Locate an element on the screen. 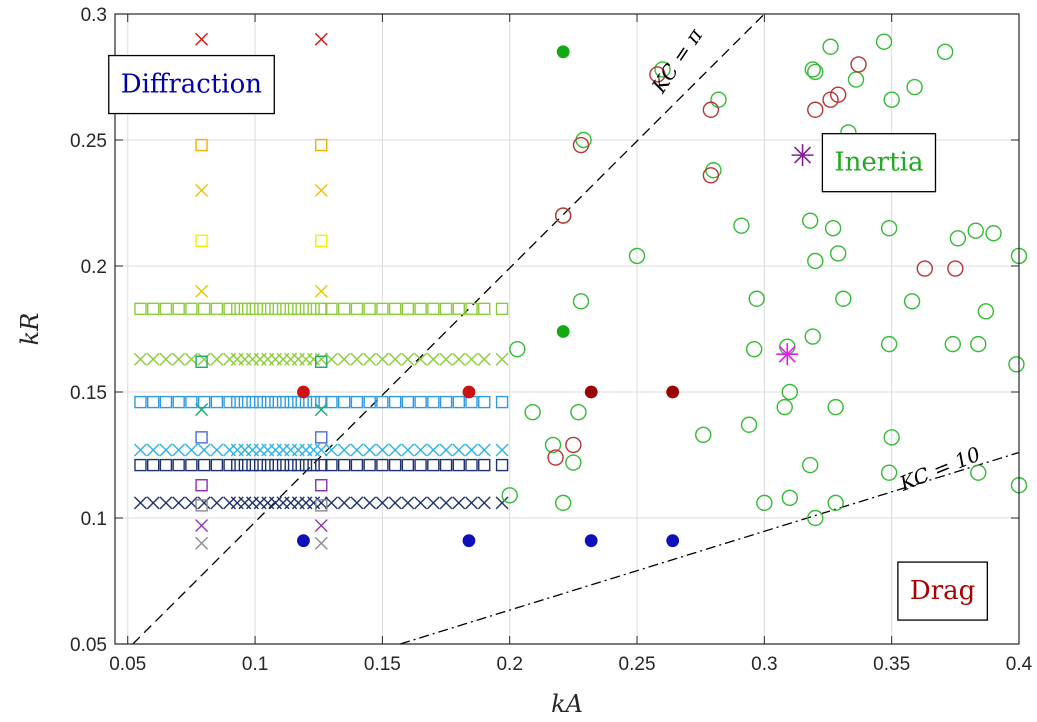 The width and height of the screenshot is (1037, 722). y-tick-label: 0.2 is located at coordinates (94, 267).